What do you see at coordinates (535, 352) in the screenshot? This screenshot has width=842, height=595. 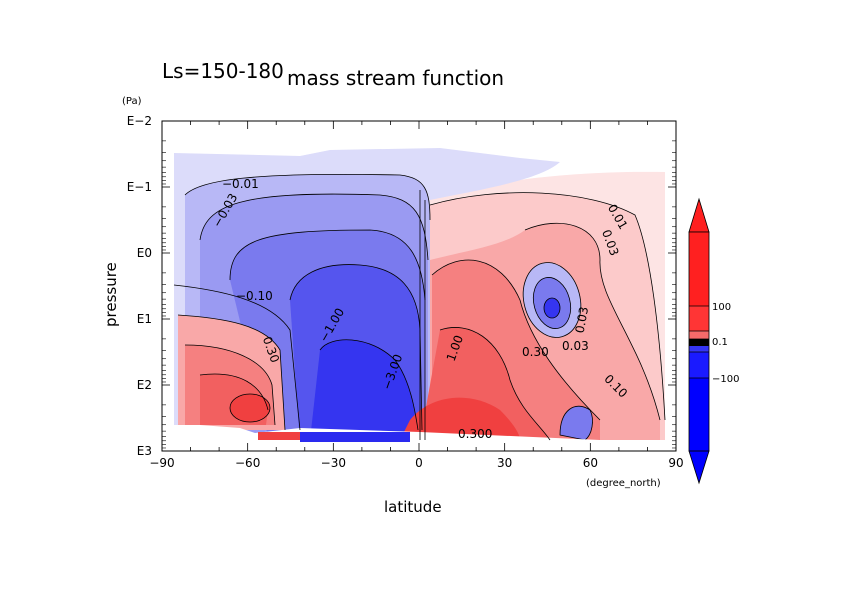 I see `contour-label: 0.30` at bounding box center [535, 352].